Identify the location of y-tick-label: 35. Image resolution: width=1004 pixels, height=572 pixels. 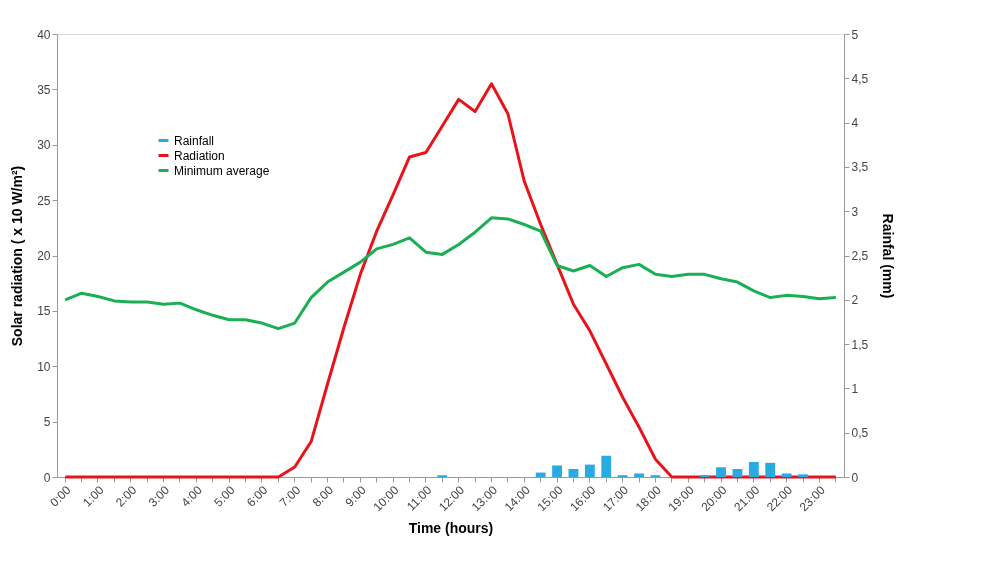
(44, 89).